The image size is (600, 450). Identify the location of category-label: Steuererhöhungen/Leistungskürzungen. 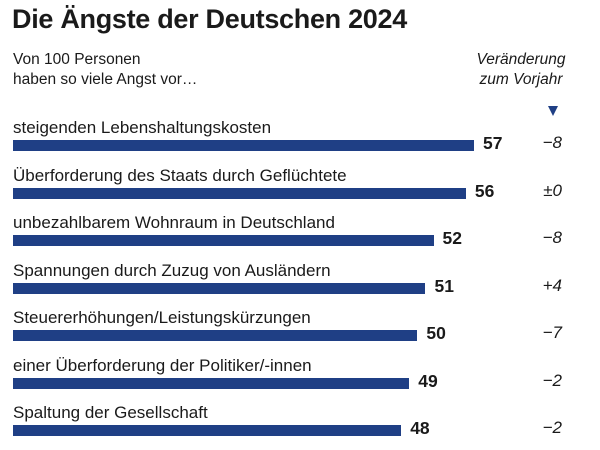
(162, 317).